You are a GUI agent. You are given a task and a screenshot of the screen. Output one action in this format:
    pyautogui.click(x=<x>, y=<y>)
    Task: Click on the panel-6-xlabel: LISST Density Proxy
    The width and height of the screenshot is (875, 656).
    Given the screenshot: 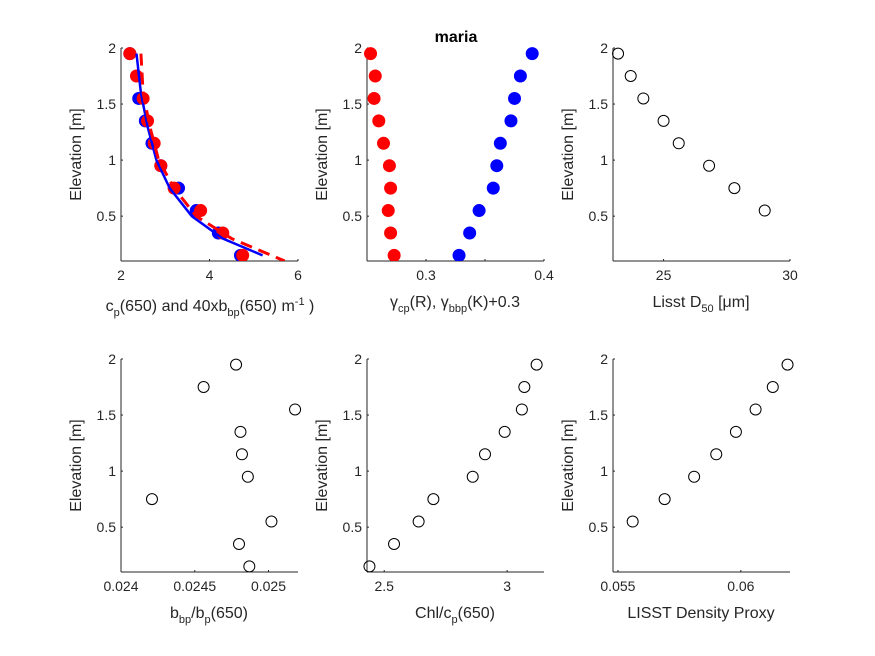 What is the action you would take?
    pyautogui.click(x=700, y=613)
    